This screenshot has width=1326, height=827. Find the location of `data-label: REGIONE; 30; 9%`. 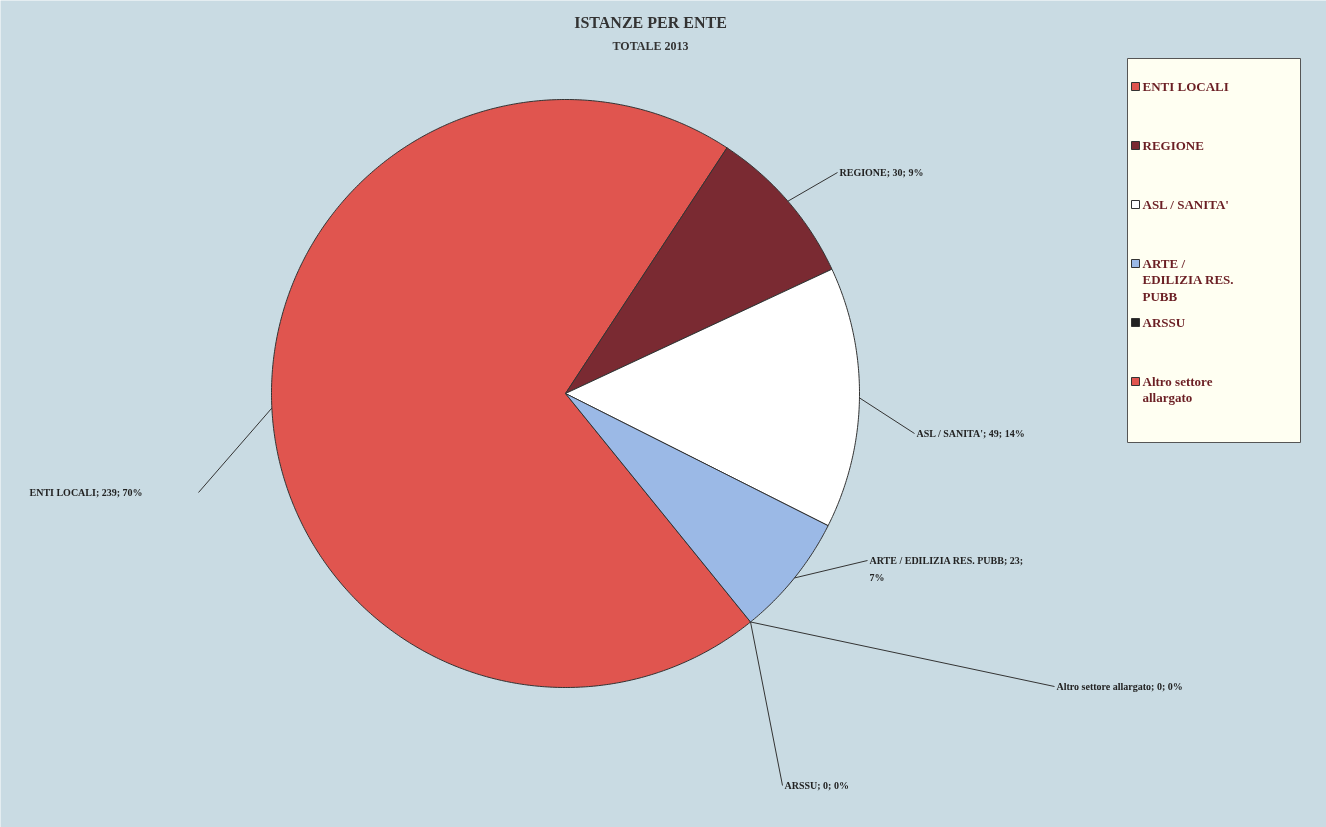

data-label: REGIONE; 30; 9% is located at coordinates (881, 172).